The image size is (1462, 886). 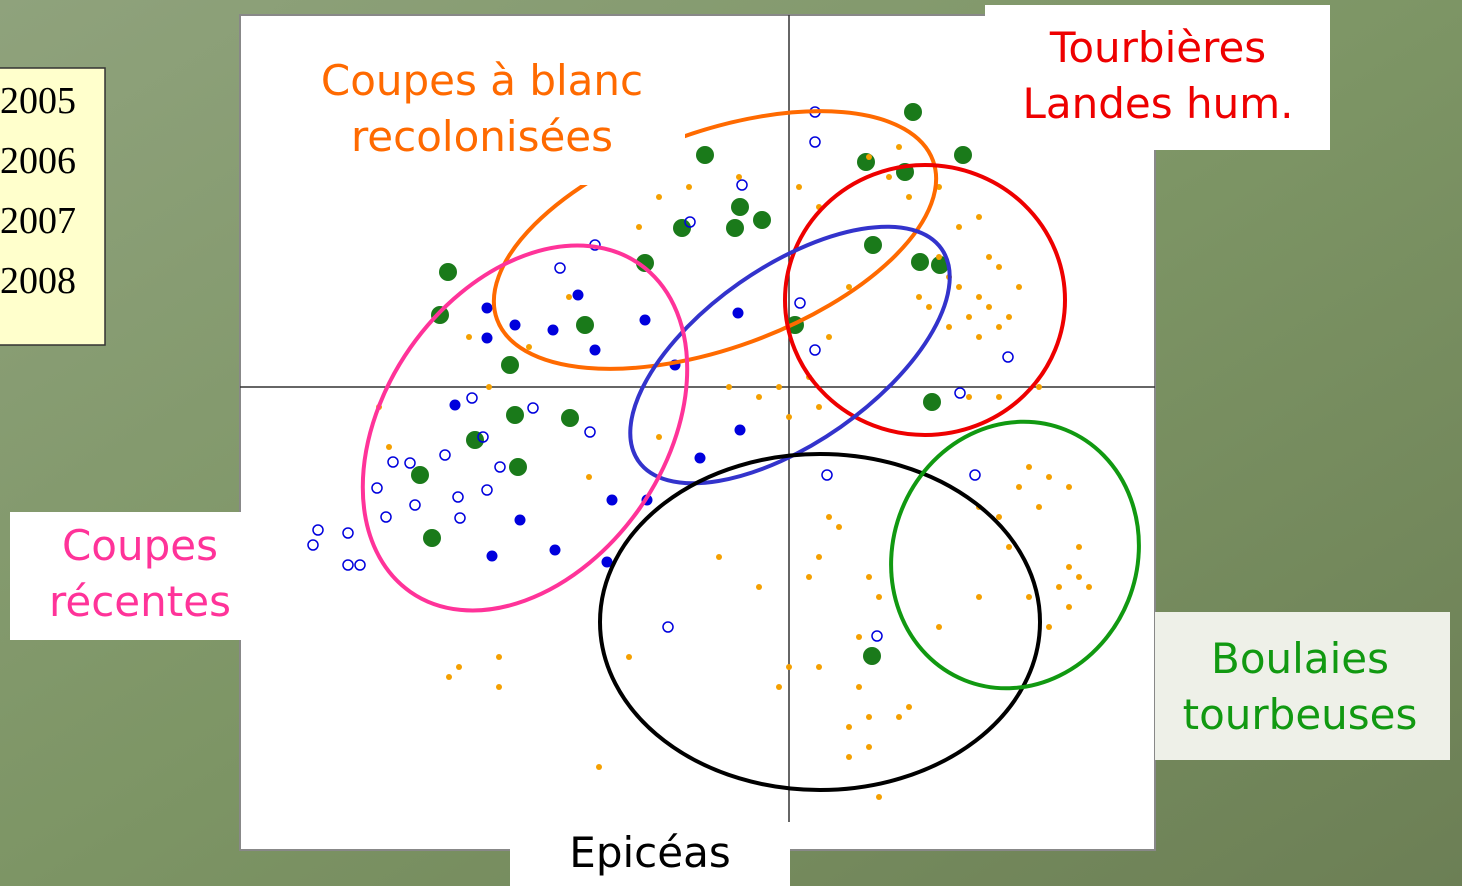 I want to click on group-label: Coupes à blanc, so click(x=482, y=80).